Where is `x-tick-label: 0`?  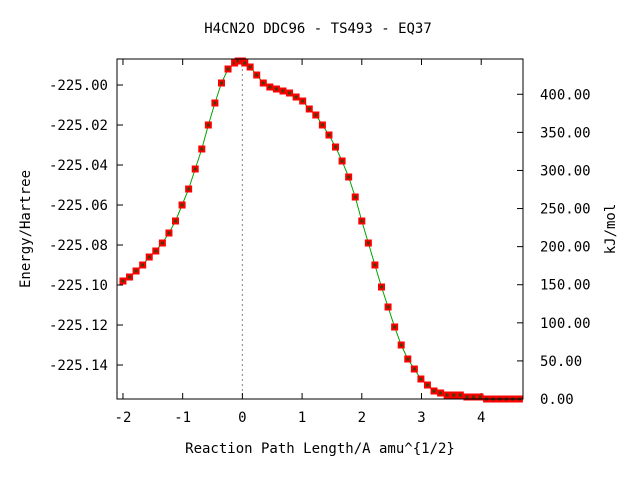
x-tick-label: 0 is located at coordinates (242, 418).